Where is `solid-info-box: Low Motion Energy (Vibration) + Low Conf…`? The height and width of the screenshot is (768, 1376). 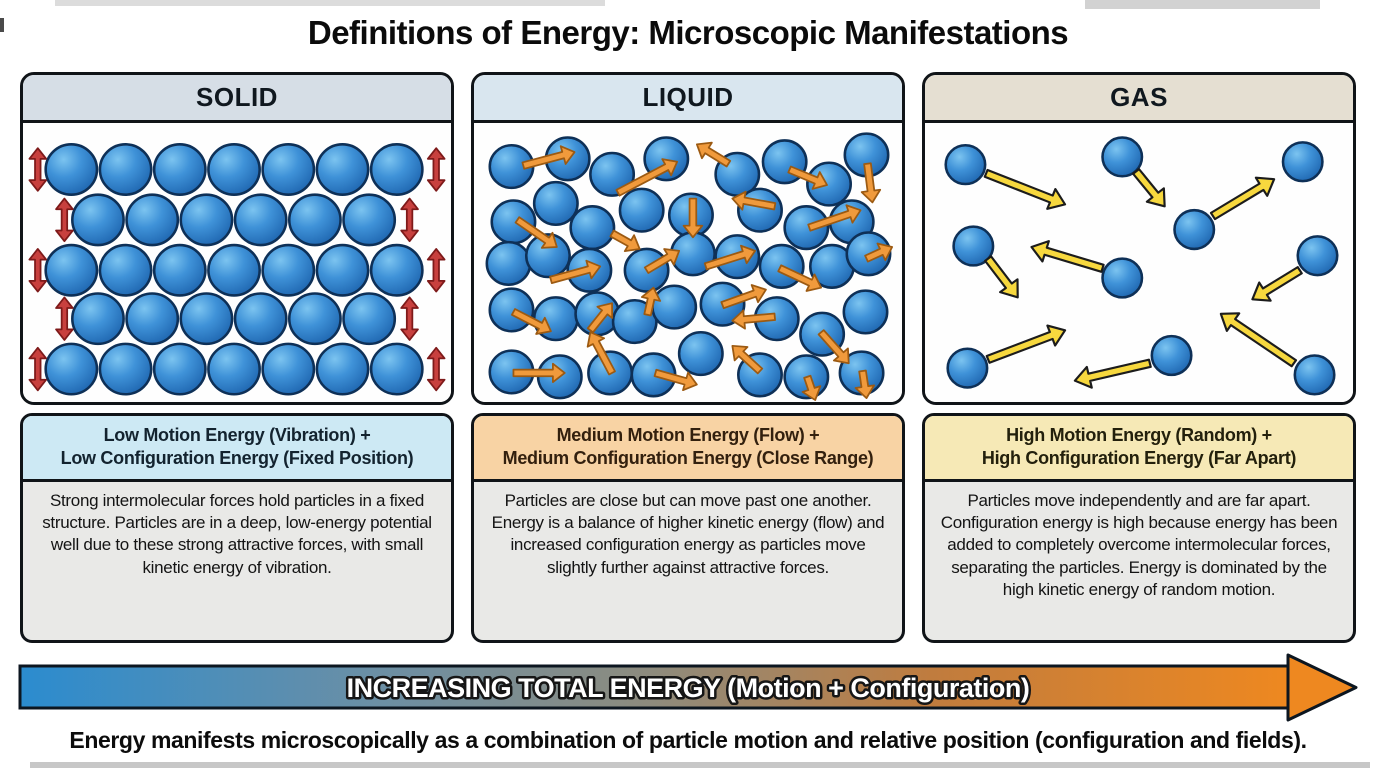
solid-info-box: Low Motion Energy (Vibration) + Low Conf… is located at coordinates (237, 528).